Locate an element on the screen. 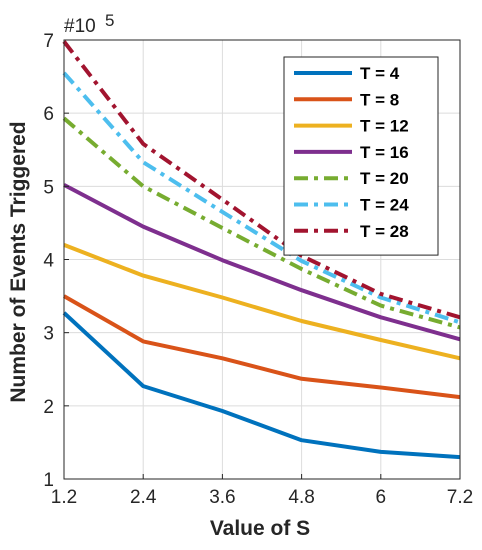  y-tick-label: 7 is located at coordinates (48, 41).